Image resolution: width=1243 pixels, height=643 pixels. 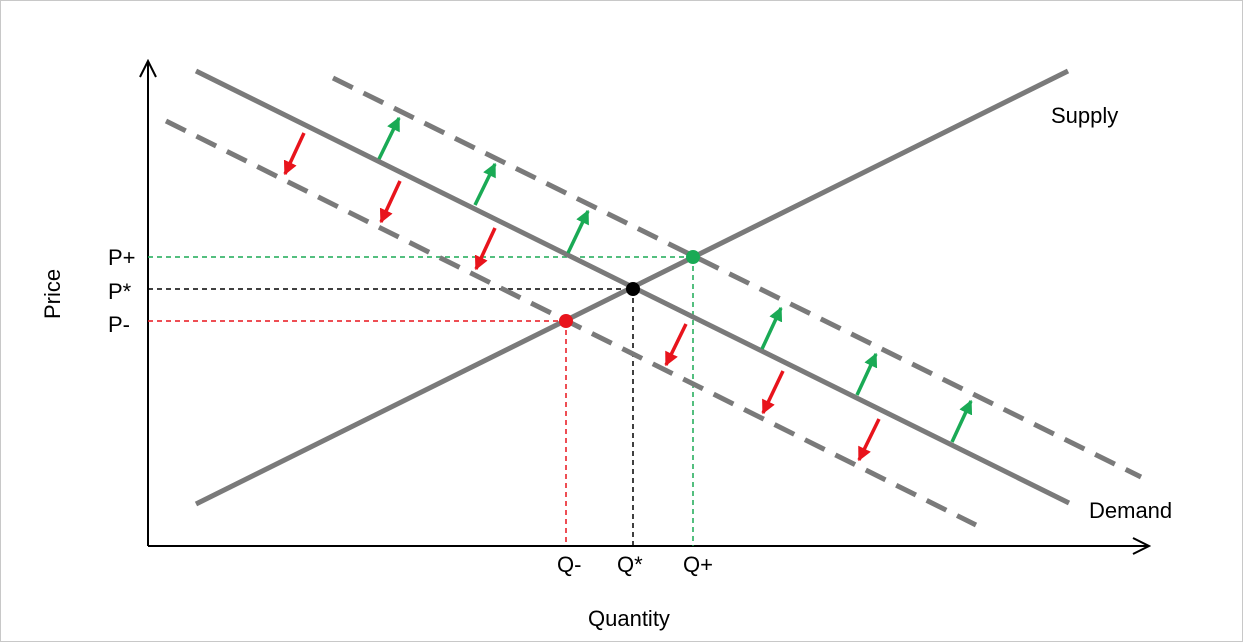 What do you see at coordinates (119, 324) in the screenshot?
I see `p-minus-label: P-` at bounding box center [119, 324].